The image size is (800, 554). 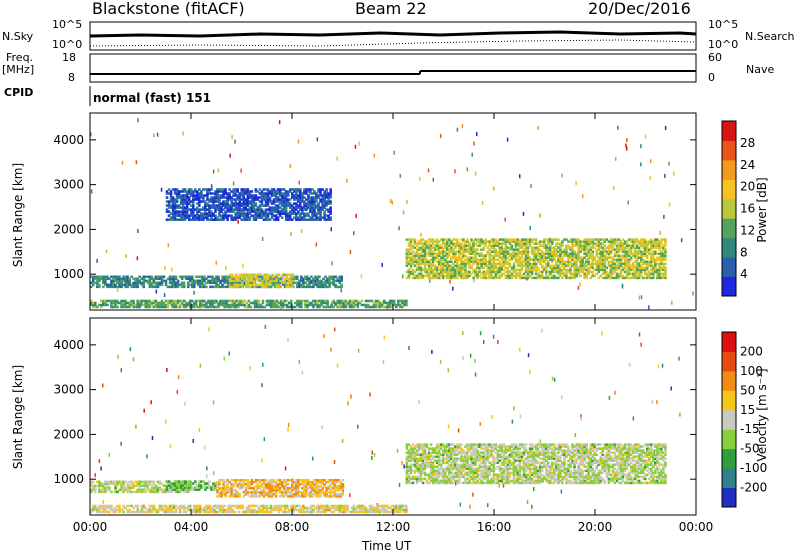 I want to click on date-title: 20/Dec/2016, so click(x=639, y=9).